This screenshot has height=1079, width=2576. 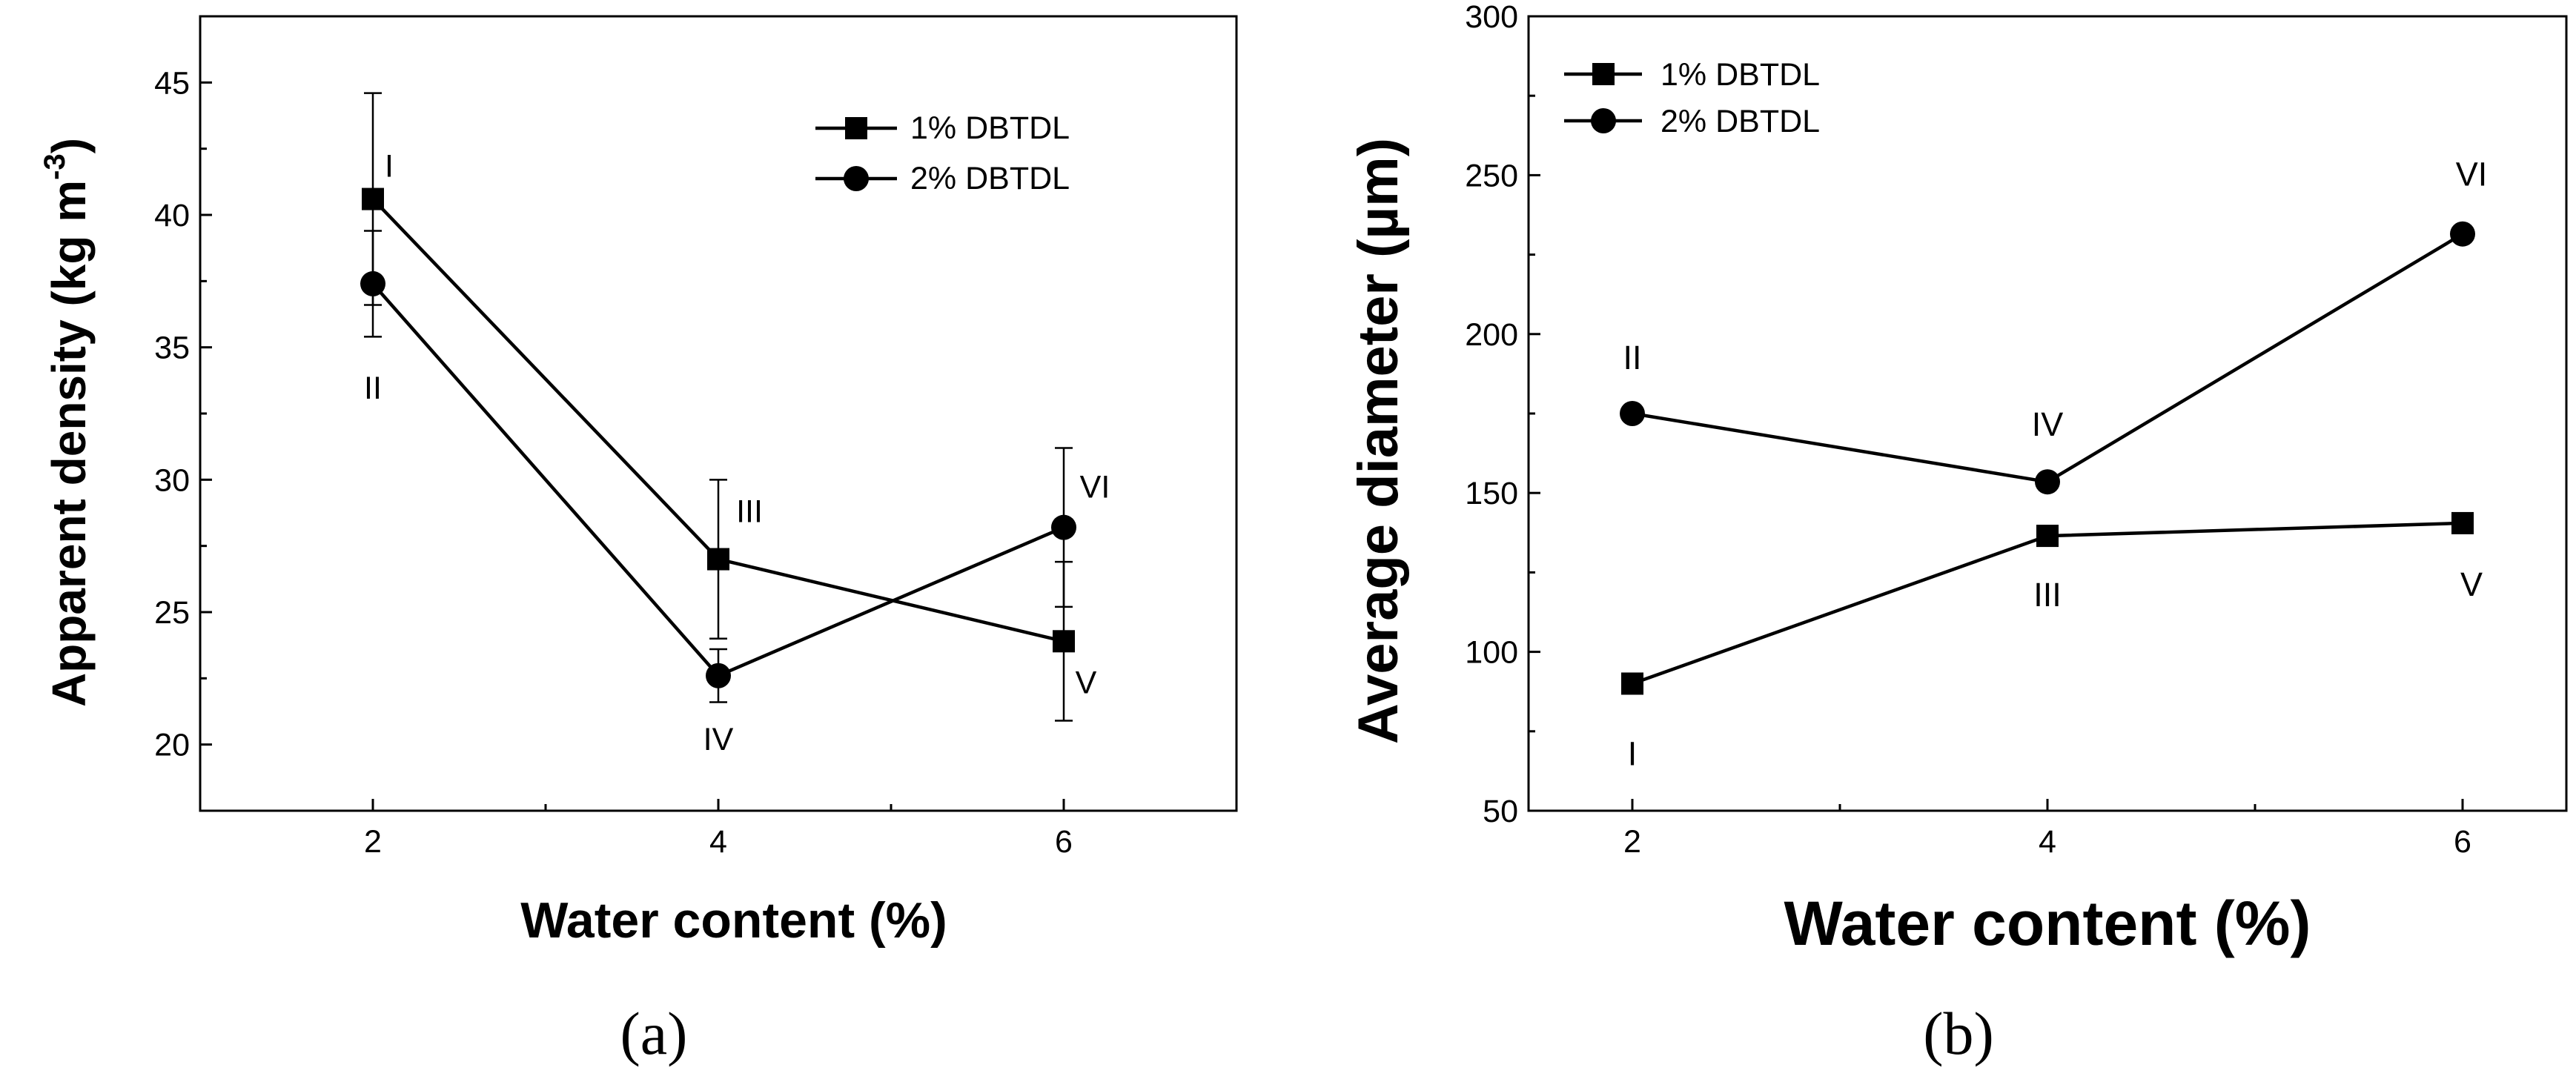 I want to click on y-tick-label: 150, so click(x=1491, y=493).